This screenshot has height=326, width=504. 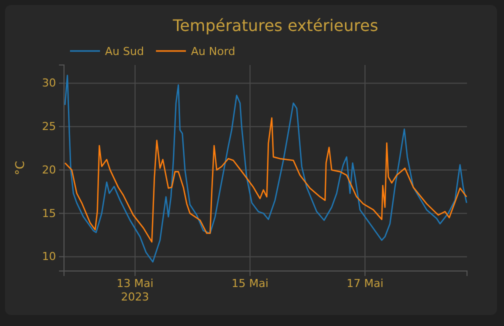 I want to click on x-tick-label: 17 Mai, so click(x=365, y=283).